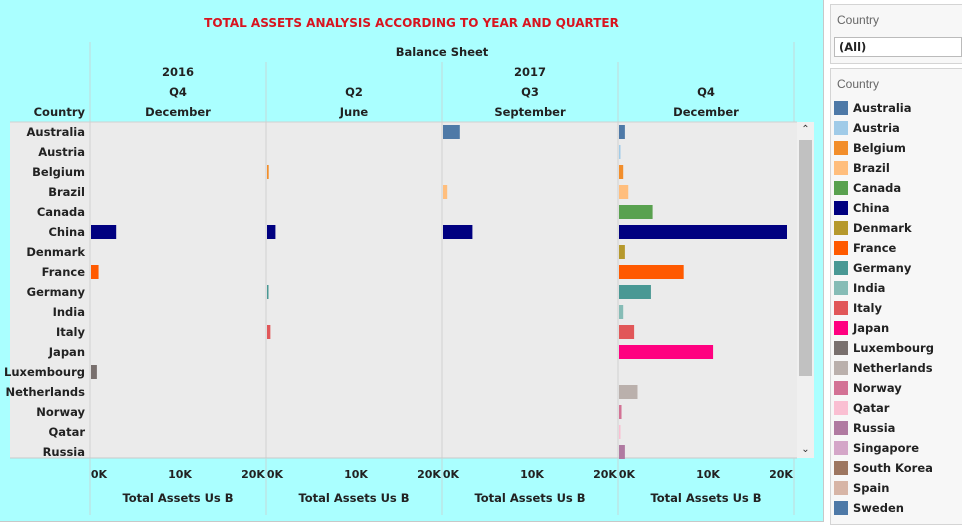 This screenshot has height=525, width=962. I want to click on row-label: Italy, so click(70, 332).